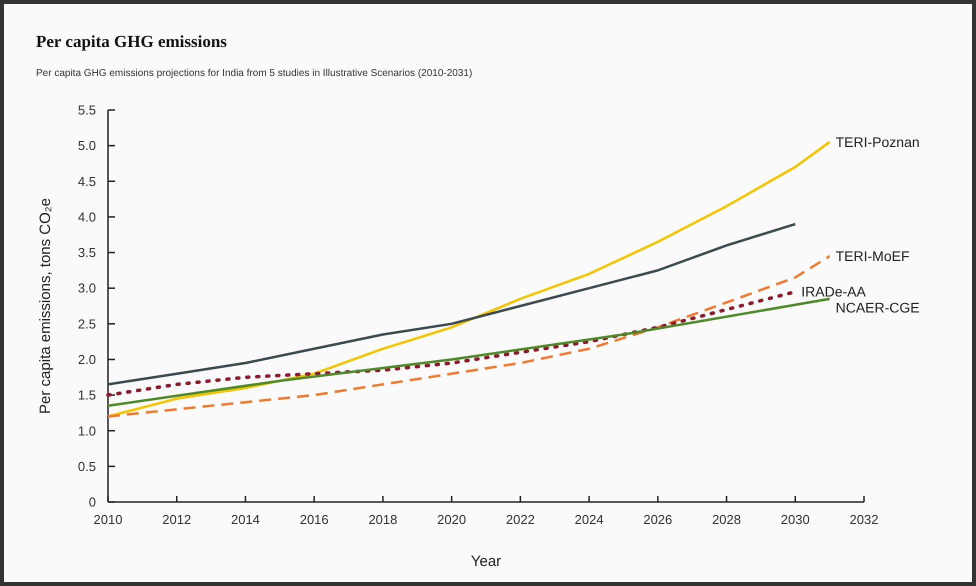 The width and height of the screenshot is (976, 586). Describe the element at coordinates (177, 519) in the screenshot. I see `x-tick-label: 2012` at that location.